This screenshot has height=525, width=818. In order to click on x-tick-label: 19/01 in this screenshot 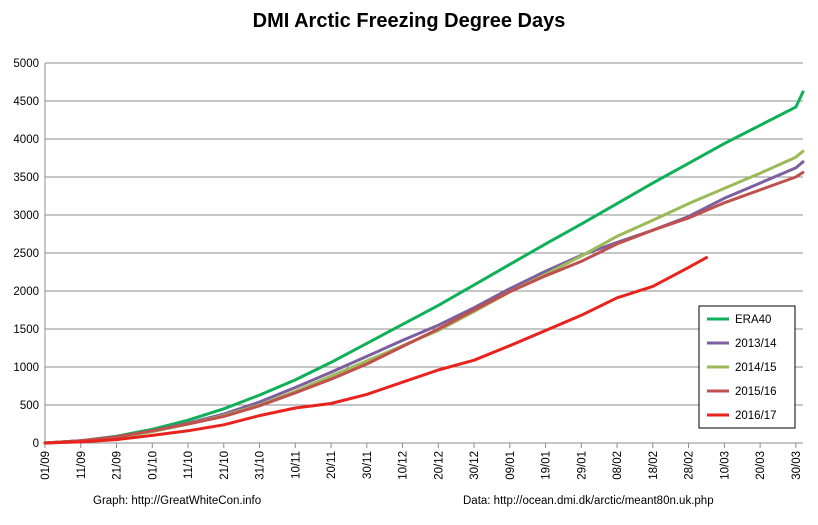, I will do `click(547, 465)`.